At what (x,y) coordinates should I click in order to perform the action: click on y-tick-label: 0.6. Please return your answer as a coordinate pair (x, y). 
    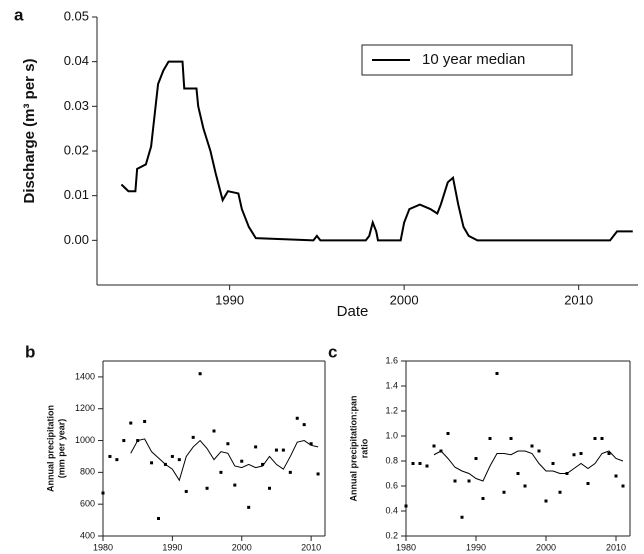
    Looking at the image, I should click on (391, 485).